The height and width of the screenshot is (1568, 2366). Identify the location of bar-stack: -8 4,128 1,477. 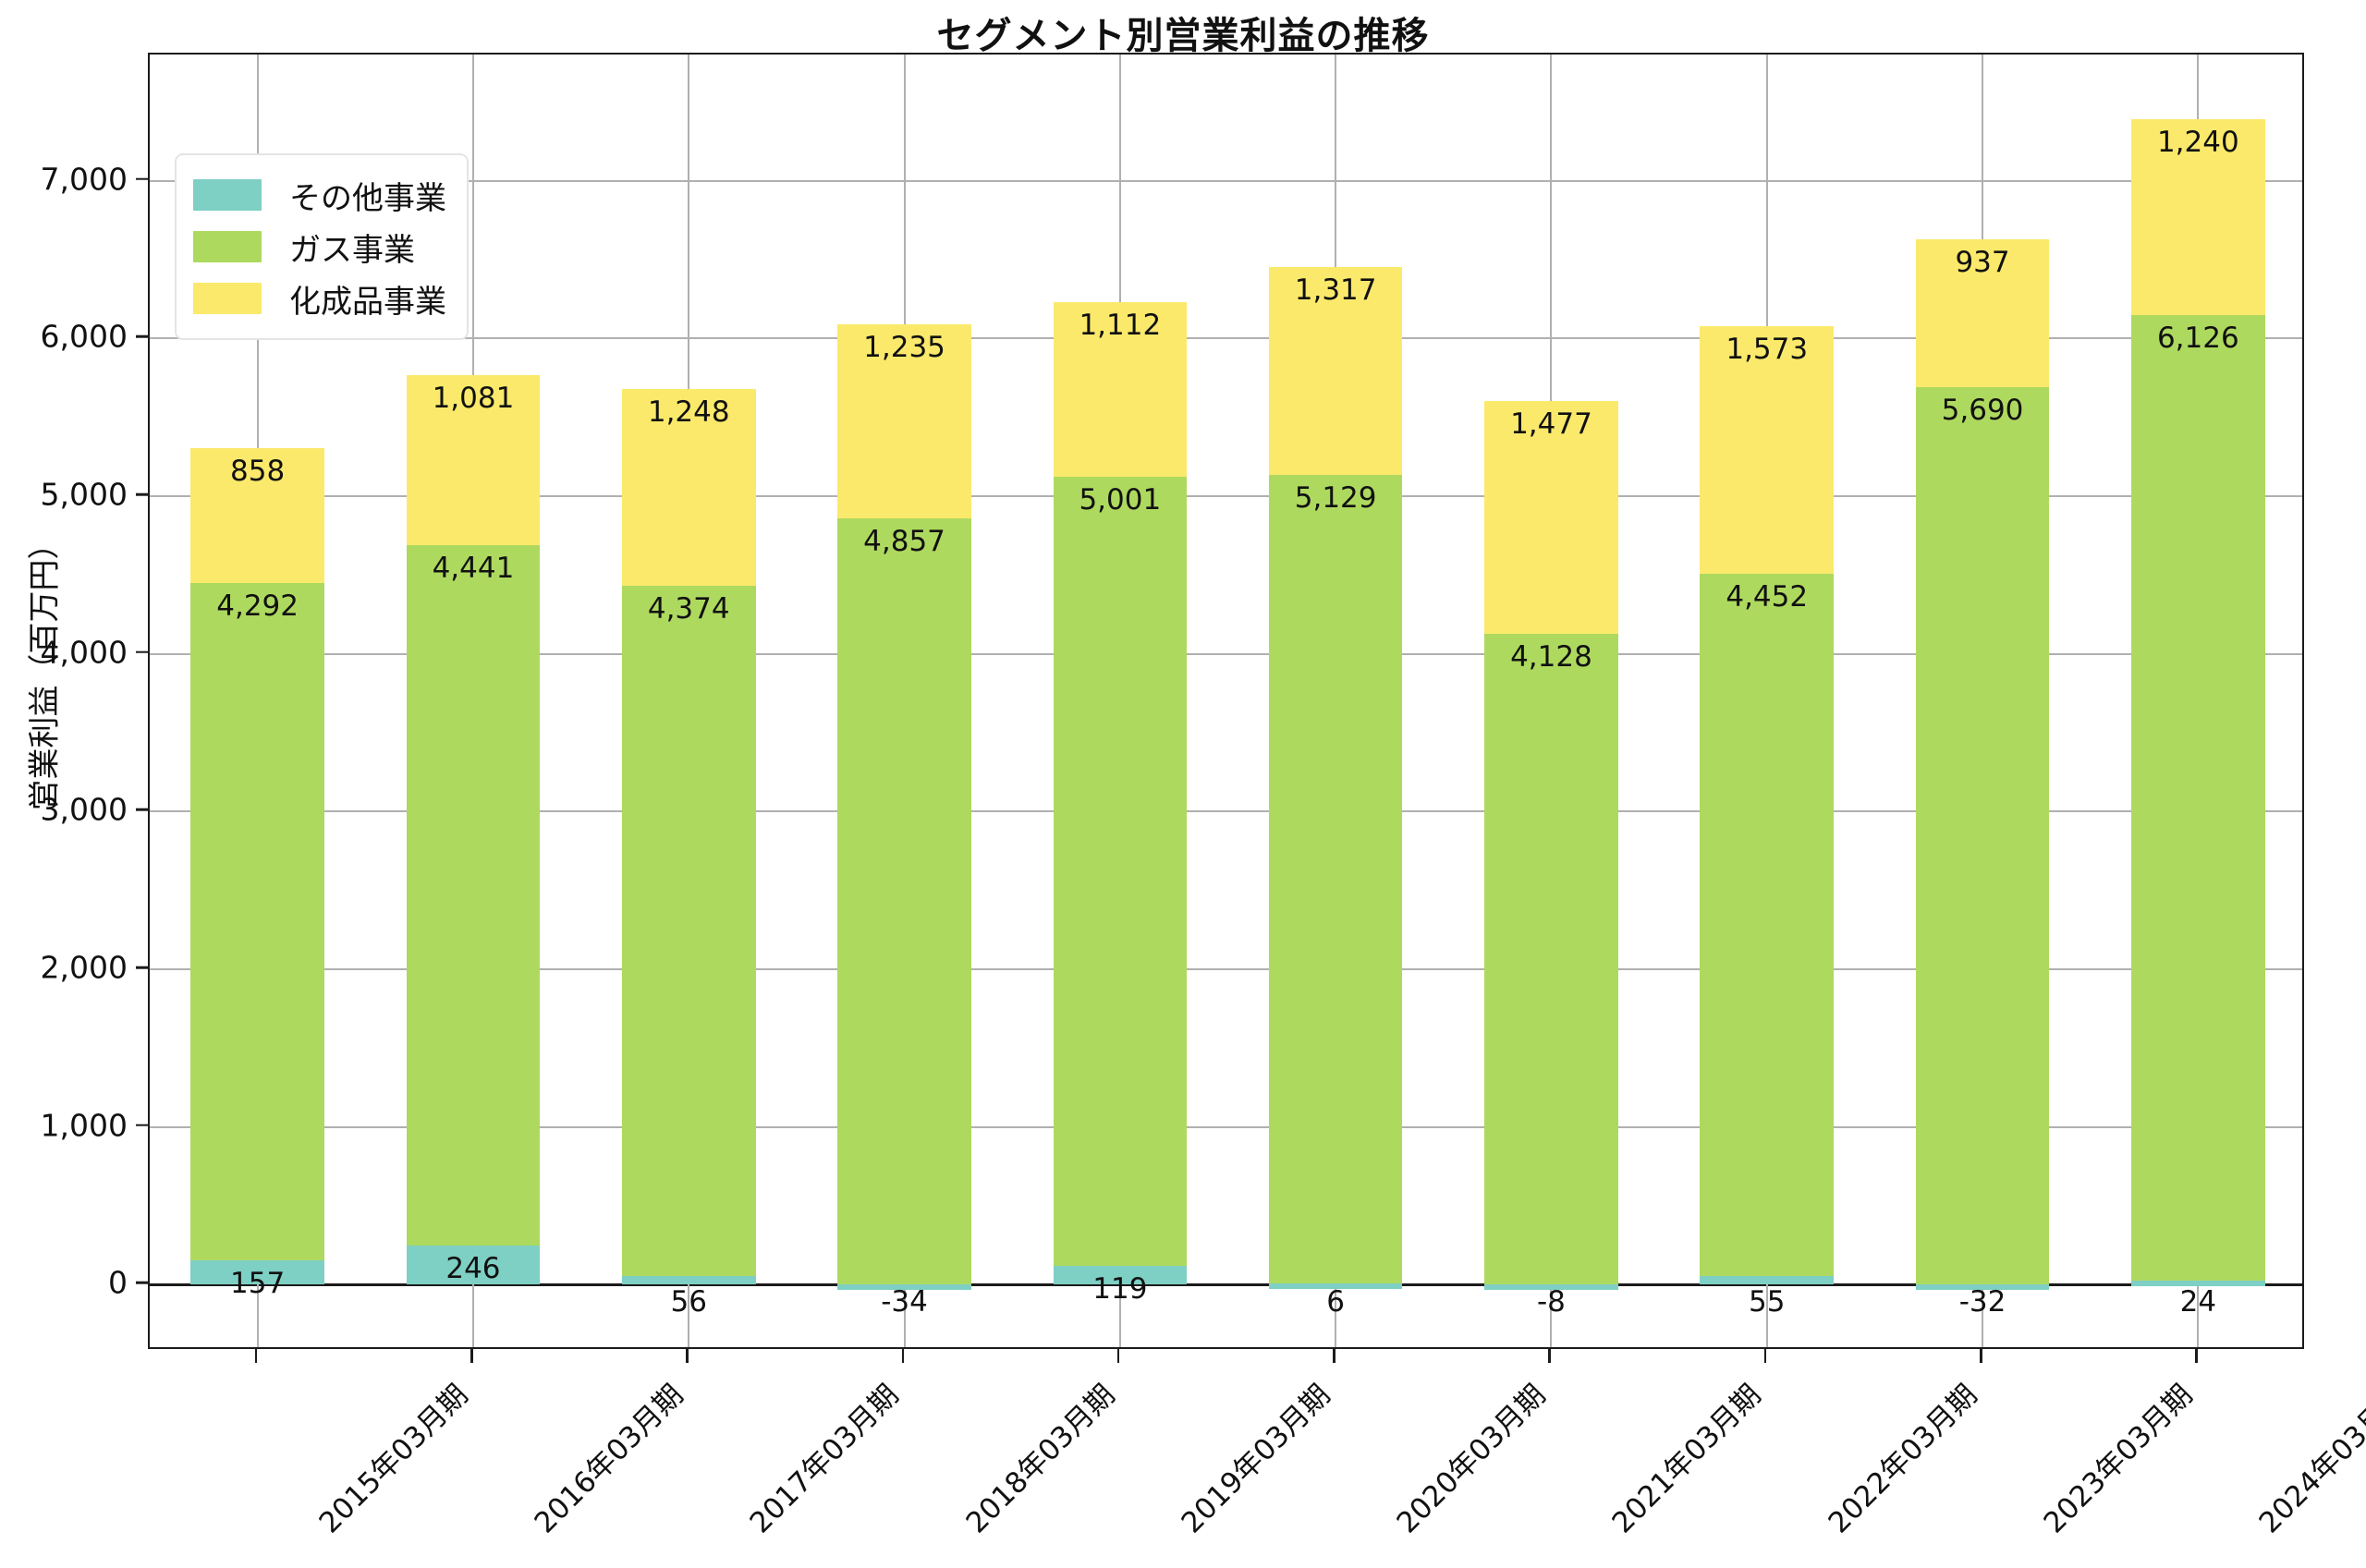
(1551, 701).